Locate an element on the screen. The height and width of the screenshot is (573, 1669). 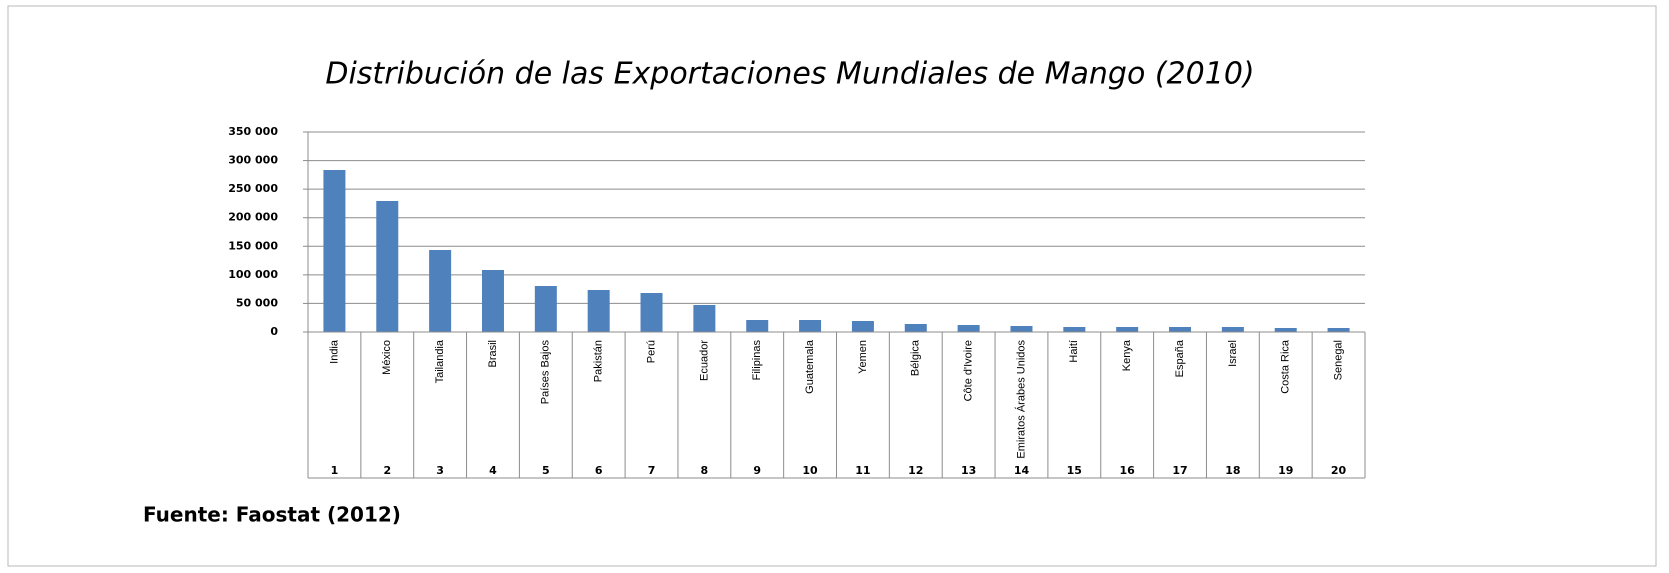
category-number: 3 is located at coordinates (440, 470).